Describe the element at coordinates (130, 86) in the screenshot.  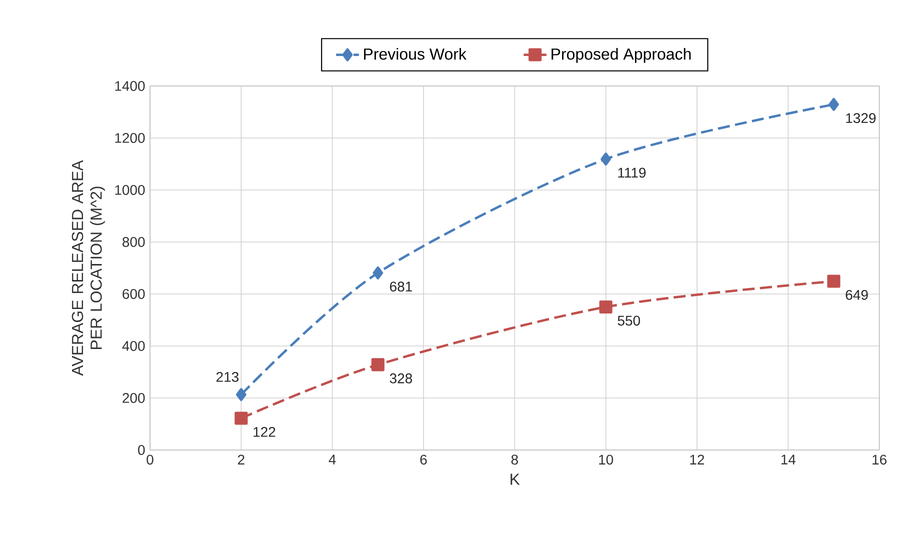
I see `y-tick-label: 1400` at that location.